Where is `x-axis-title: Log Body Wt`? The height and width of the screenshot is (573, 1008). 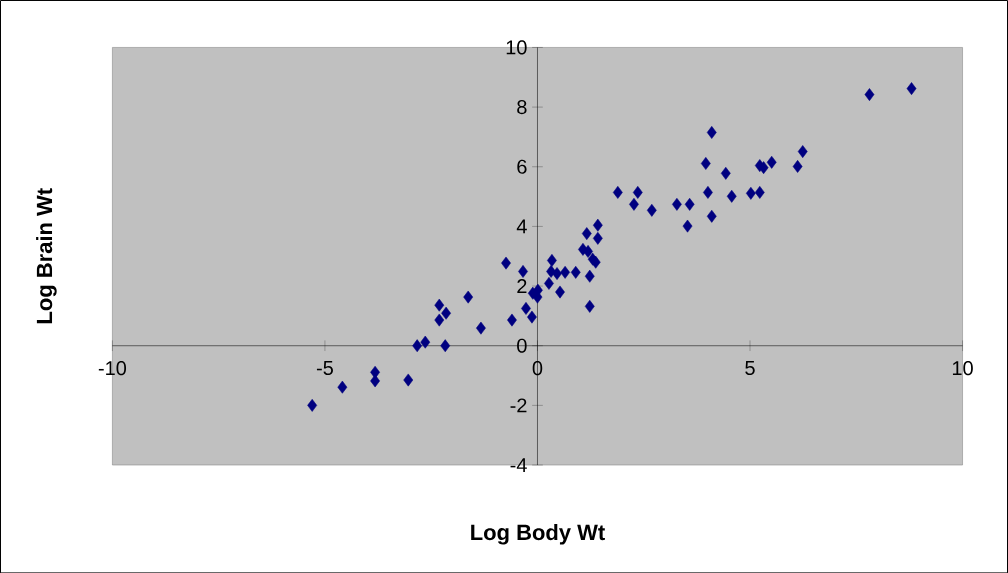
x-axis-title: Log Body Wt is located at coordinates (538, 534).